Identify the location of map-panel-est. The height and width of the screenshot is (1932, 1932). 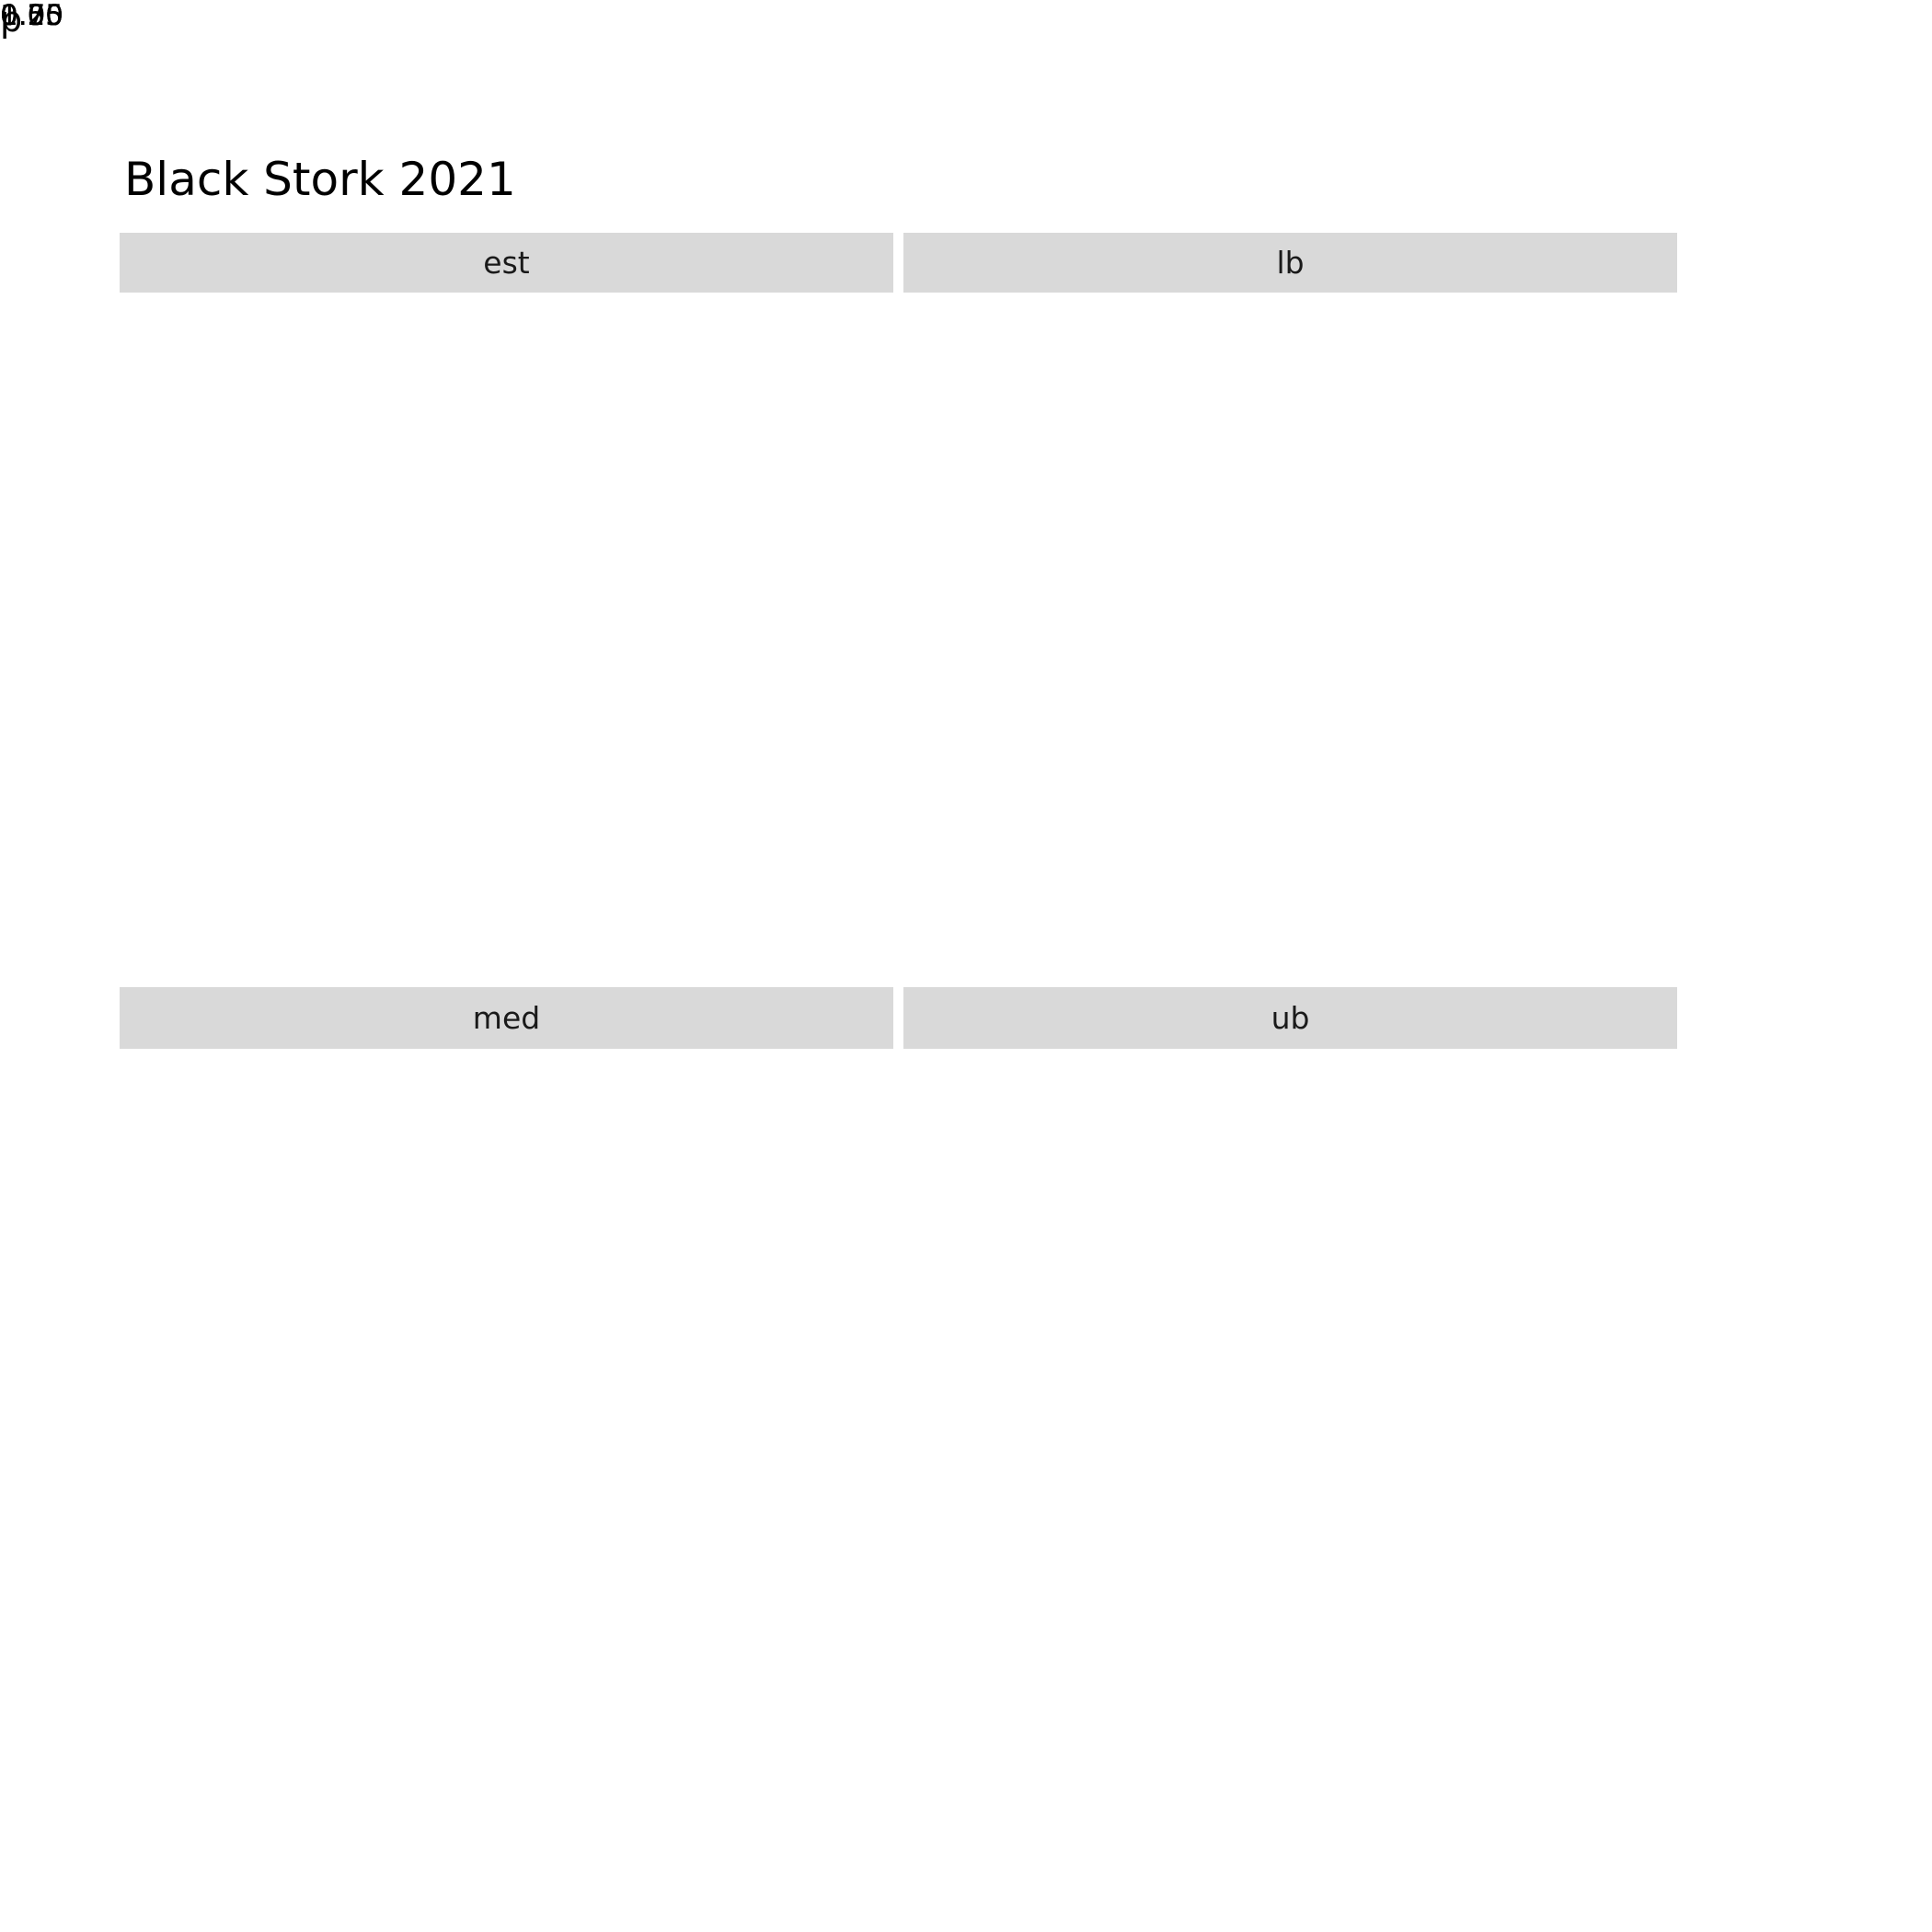
(506, 630).